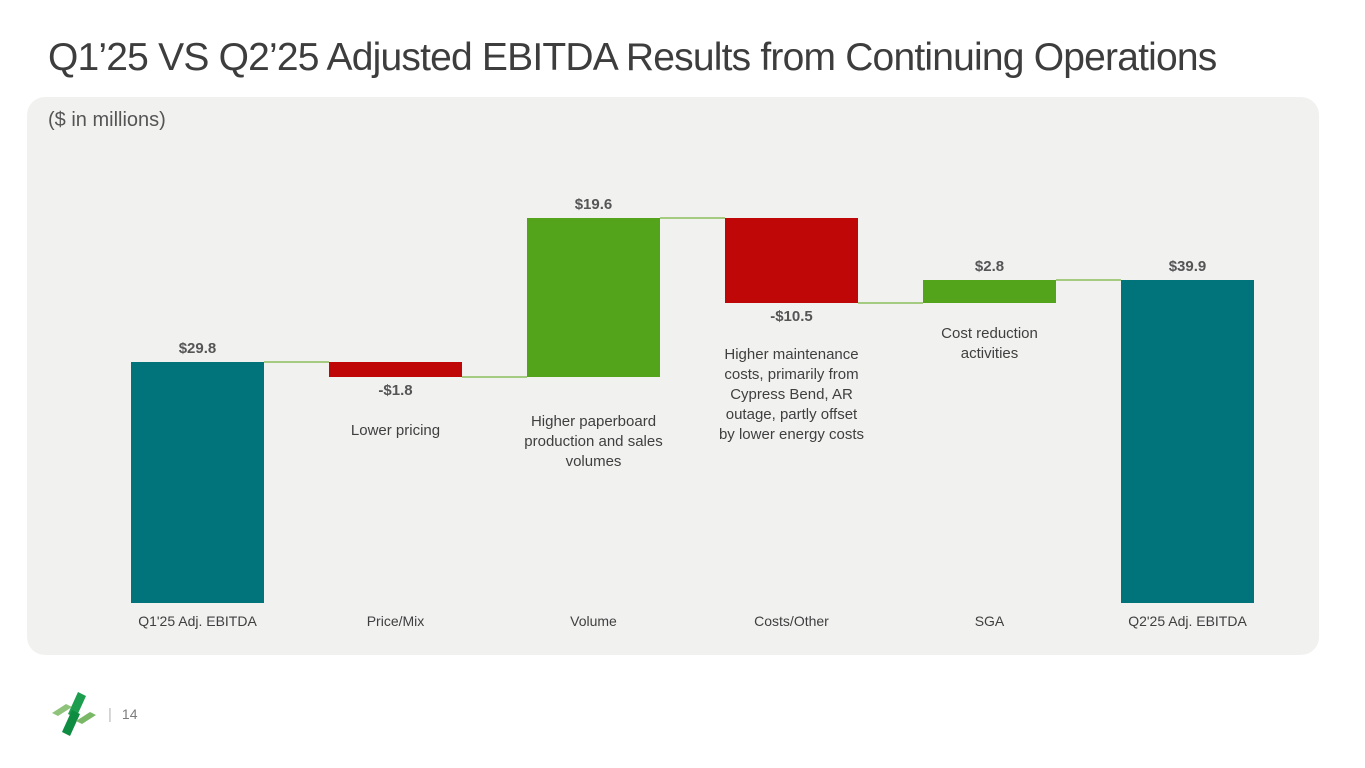 This screenshot has height=768, width=1365. Describe the element at coordinates (791, 316) in the screenshot. I see `bar-value-label: -$10.5` at that location.